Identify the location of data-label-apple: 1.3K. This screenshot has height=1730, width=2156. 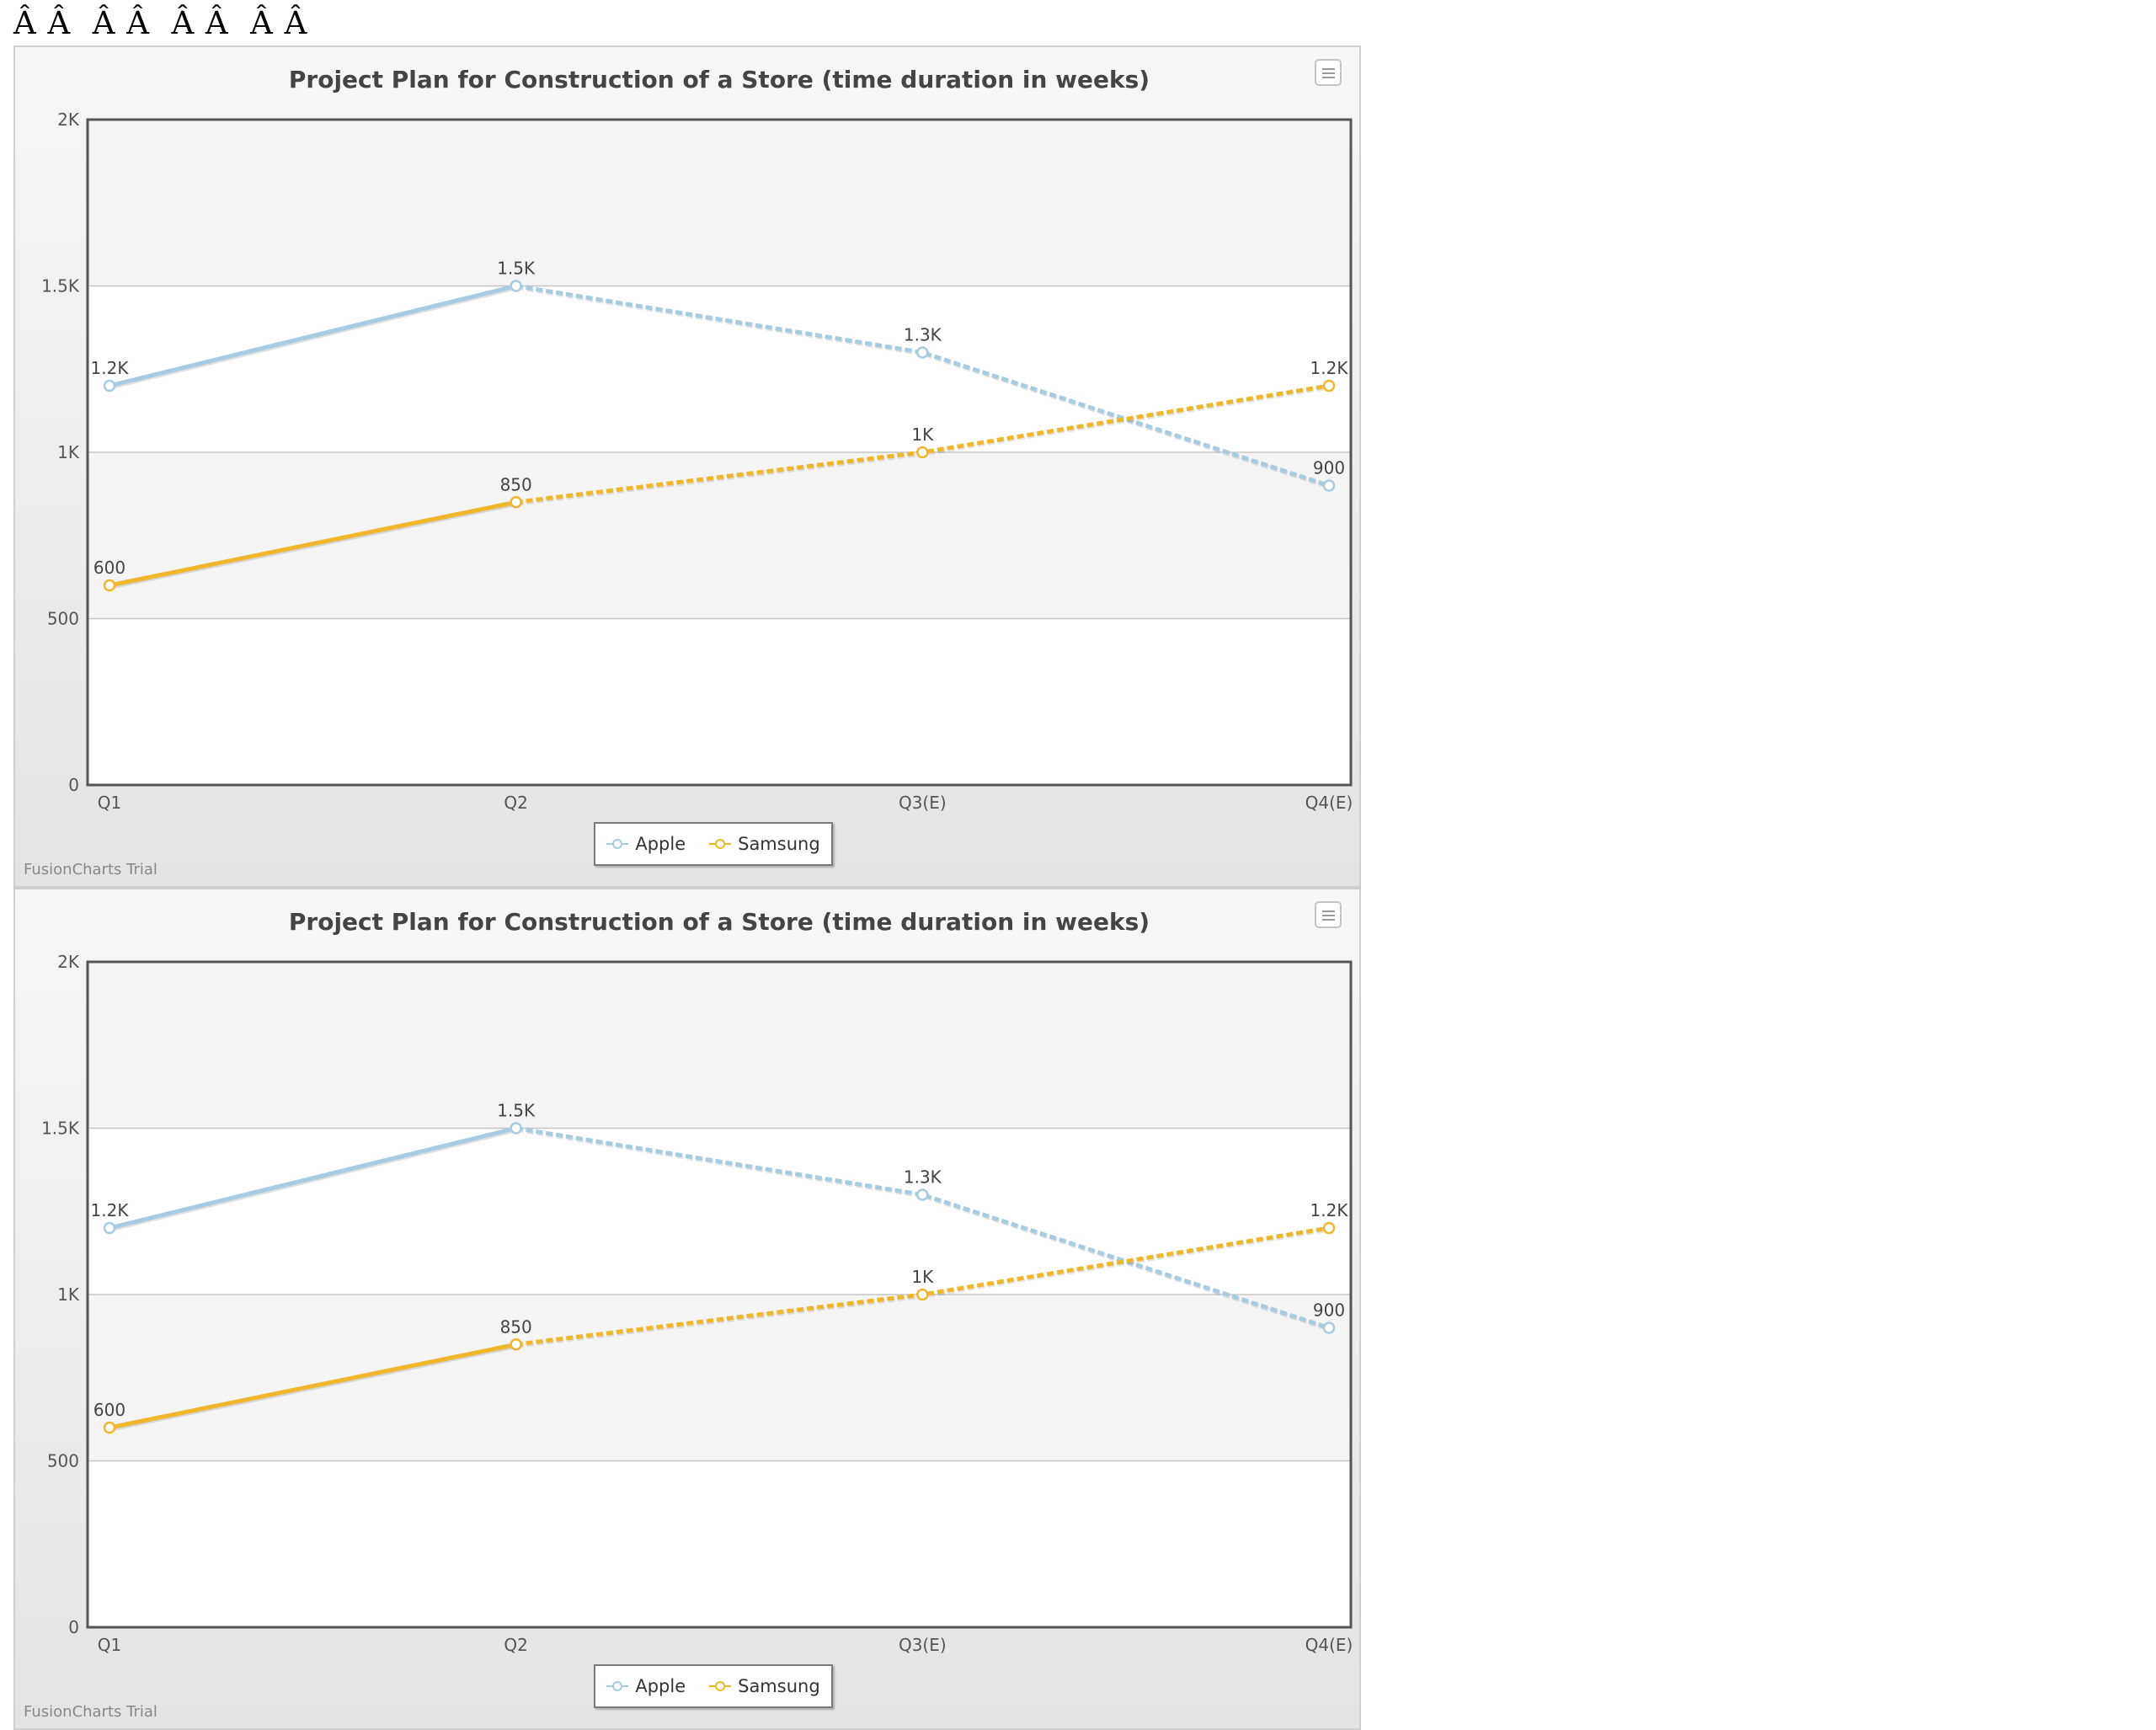
(923, 335).